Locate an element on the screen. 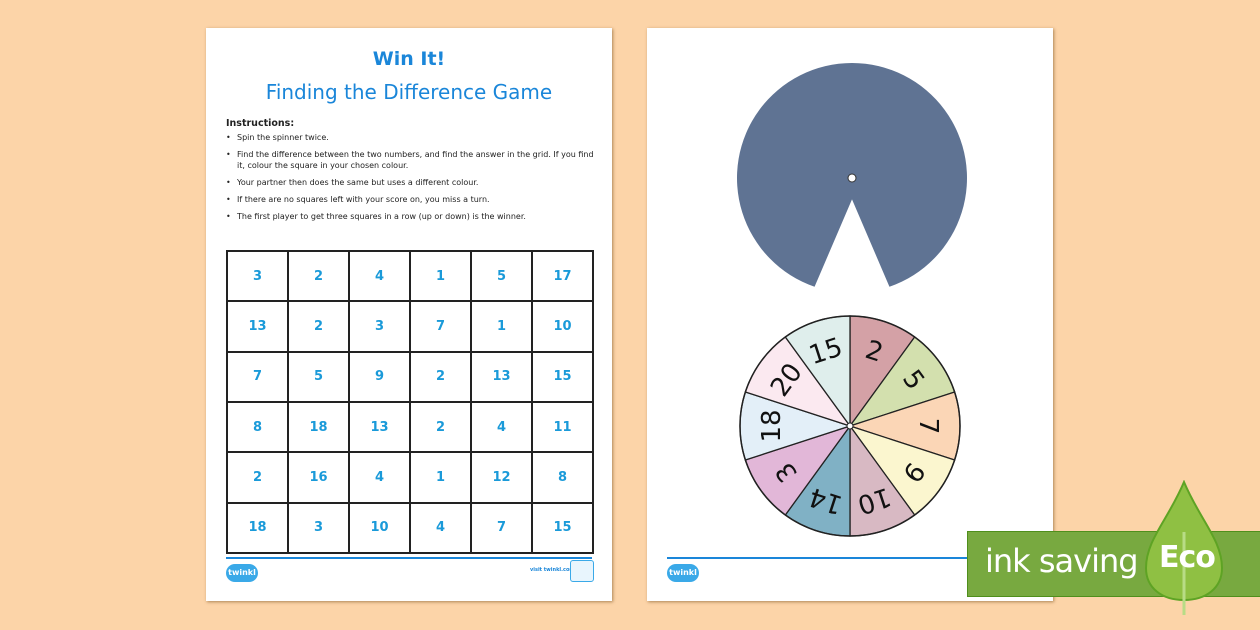 Image resolution: width=1260 pixels, height=630 pixels. footer-url: visit twinkl.com is located at coordinates (552, 570).